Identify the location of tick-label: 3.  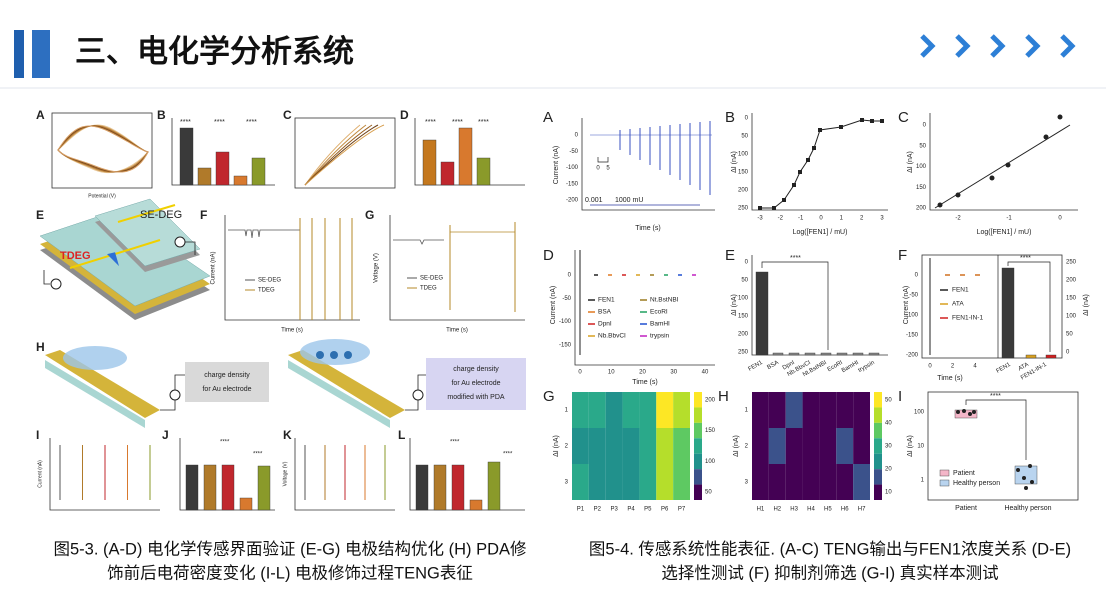
(882, 219).